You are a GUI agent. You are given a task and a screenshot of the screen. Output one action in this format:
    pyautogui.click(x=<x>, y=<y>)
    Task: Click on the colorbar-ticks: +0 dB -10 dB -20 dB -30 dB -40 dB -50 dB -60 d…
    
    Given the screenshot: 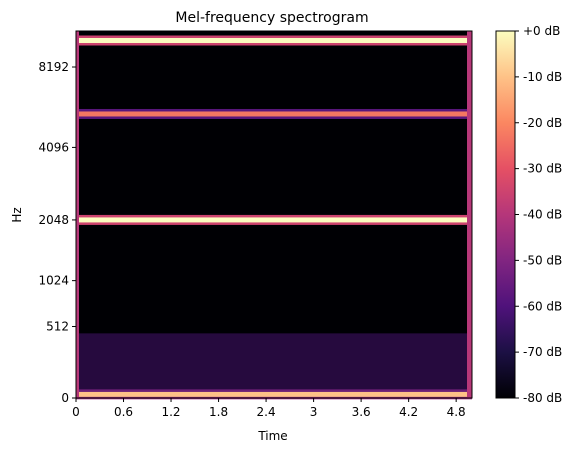 What is the action you would take?
    pyautogui.click(x=538, y=214)
    